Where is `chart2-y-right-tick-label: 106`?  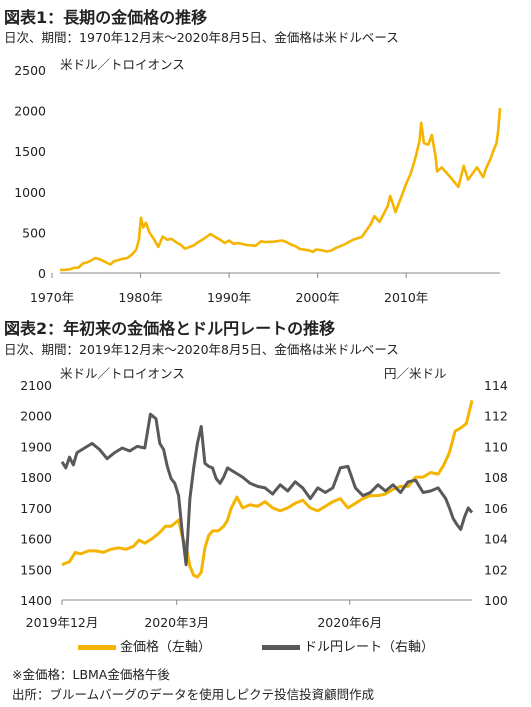
chart2-y-right-tick-label: 106 is located at coordinates (496, 508).